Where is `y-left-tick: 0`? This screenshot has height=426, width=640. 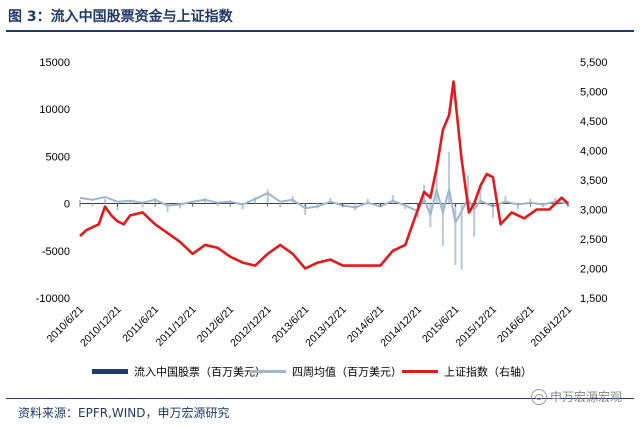
y-left-tick: 0 is located at coordinates (67, 205).